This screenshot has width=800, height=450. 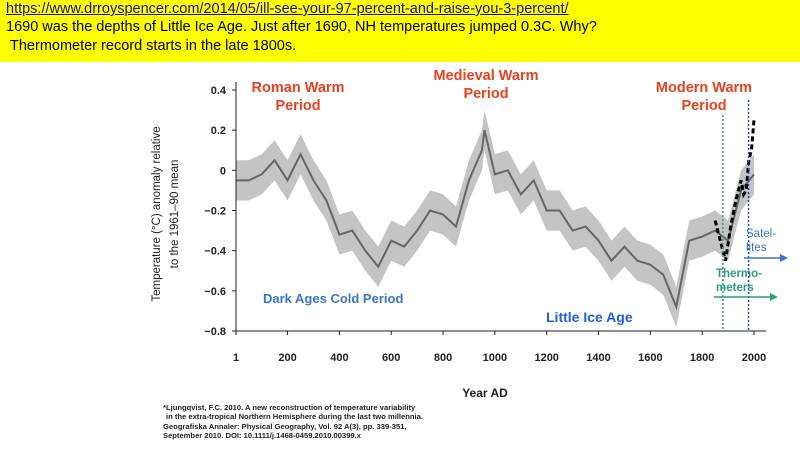 I want to click on x-tick-label: 400, so click(x=339, y=358).